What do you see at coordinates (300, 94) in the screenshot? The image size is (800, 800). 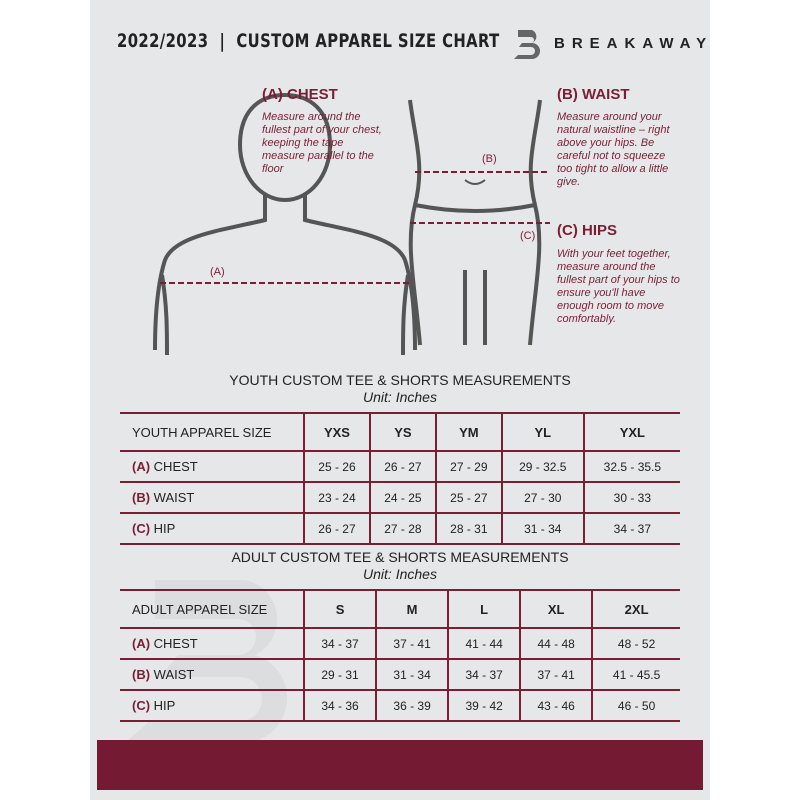 I see `chest-heading: (A) CHEST` at bounding box center [300, 94].